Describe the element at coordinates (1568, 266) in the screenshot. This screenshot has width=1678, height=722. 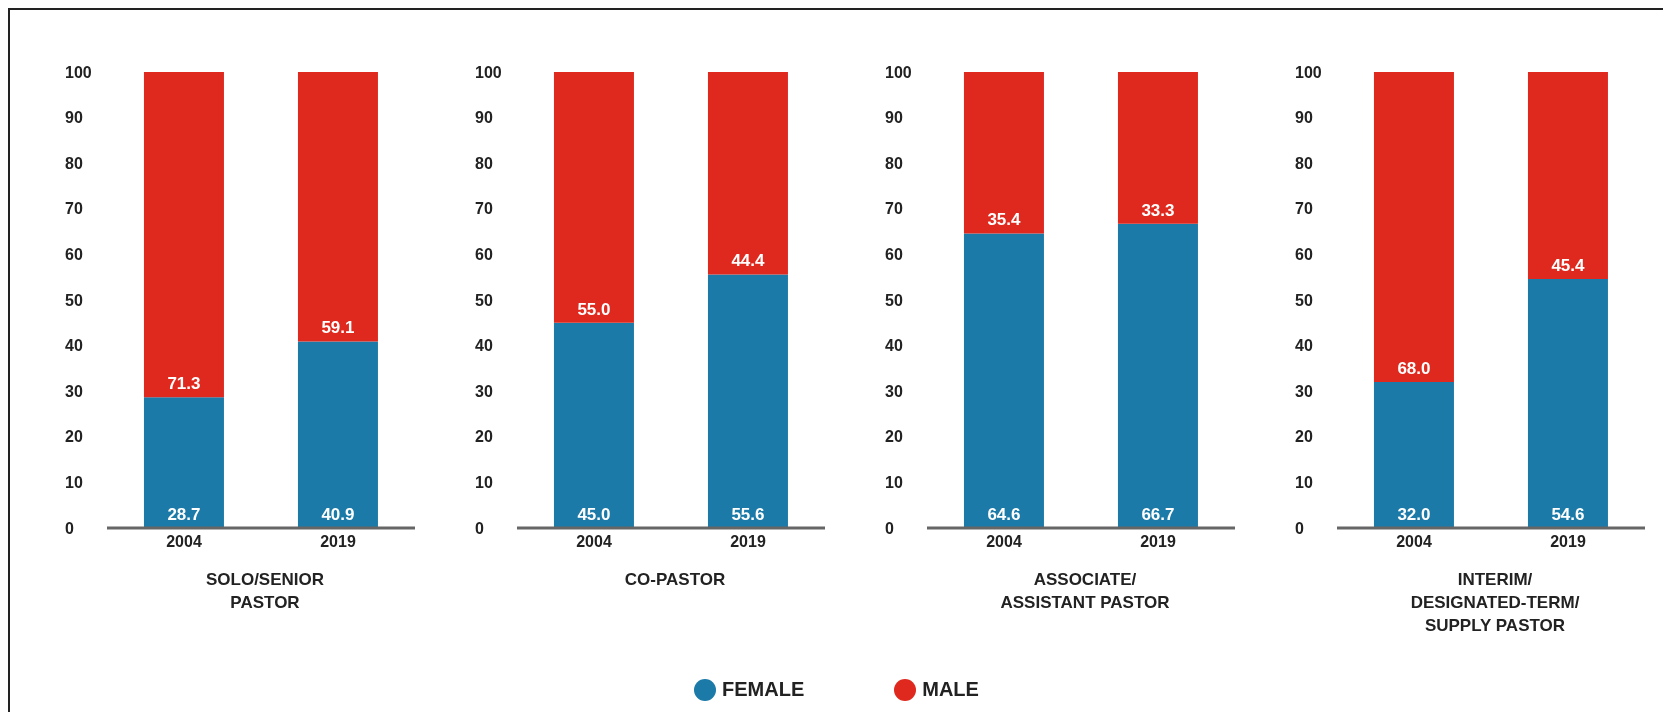
I see `data-label: 45.4` at that location.